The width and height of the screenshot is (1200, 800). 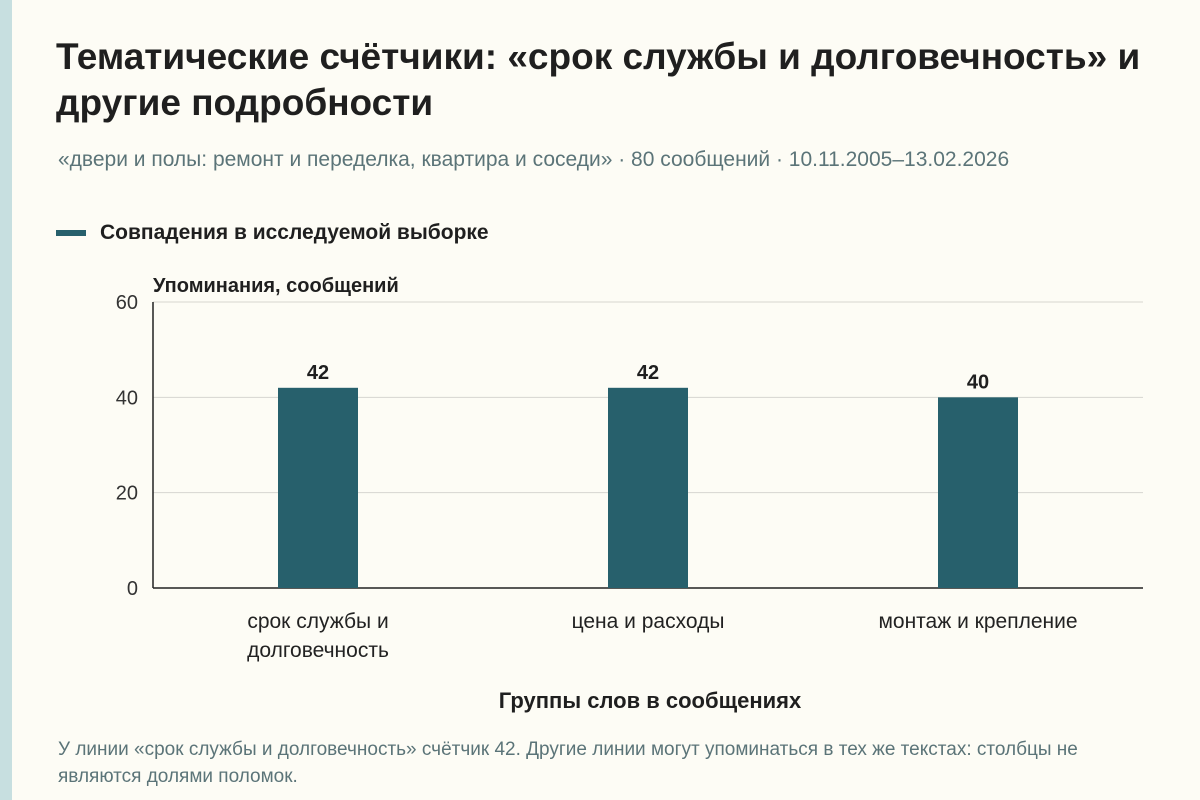 What do you see at coordinates (294, 232) in the screenshot?
I see `legend-label: Совпадения в исследуемой выборке` at bounding box center [294, 232].